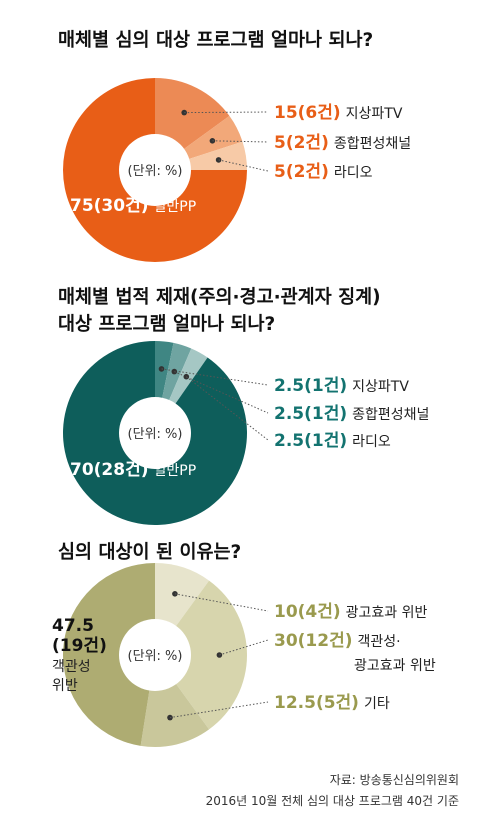 Image resolution: width=493 pixels, height=832 pixels. What do you see at coordinates (371, 442) in the screenshot?
I see `chart2-category-2: 라디오` at bounding box center [371, 442].